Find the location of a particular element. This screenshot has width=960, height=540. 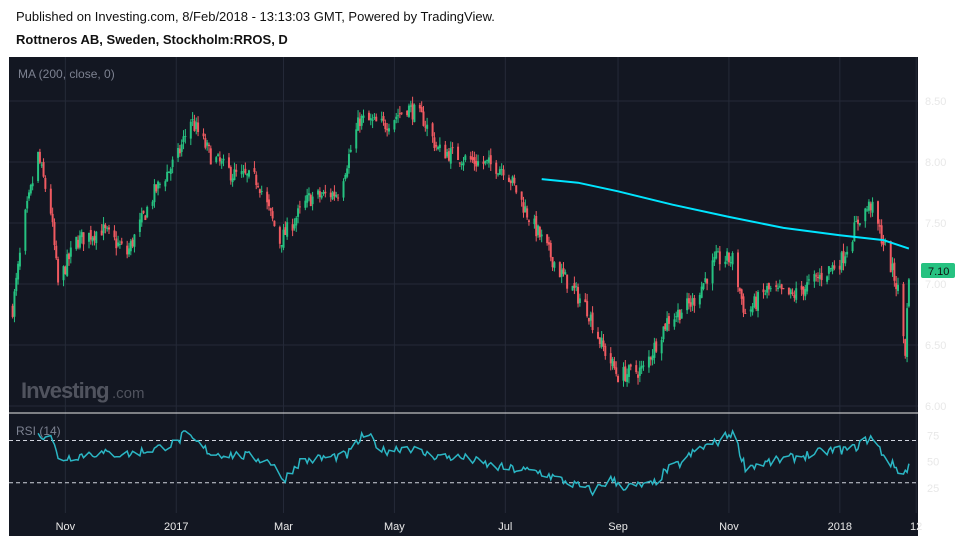

investing-watermark: Investing .com is located at coordinates (83, 390).